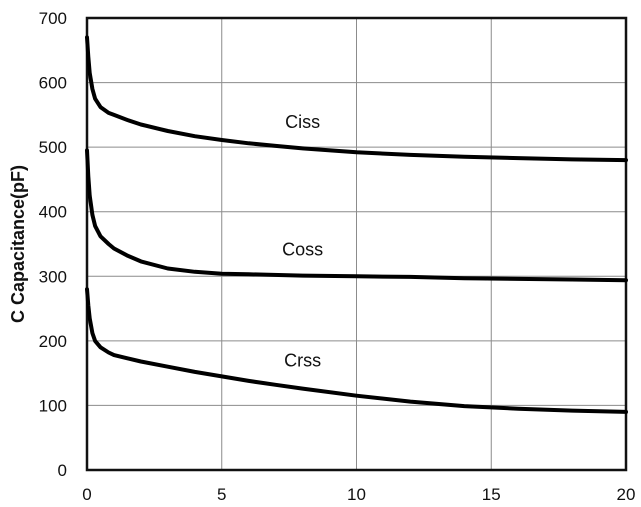  I want to click on x-tick-label-3: 15, so click(491, 494).